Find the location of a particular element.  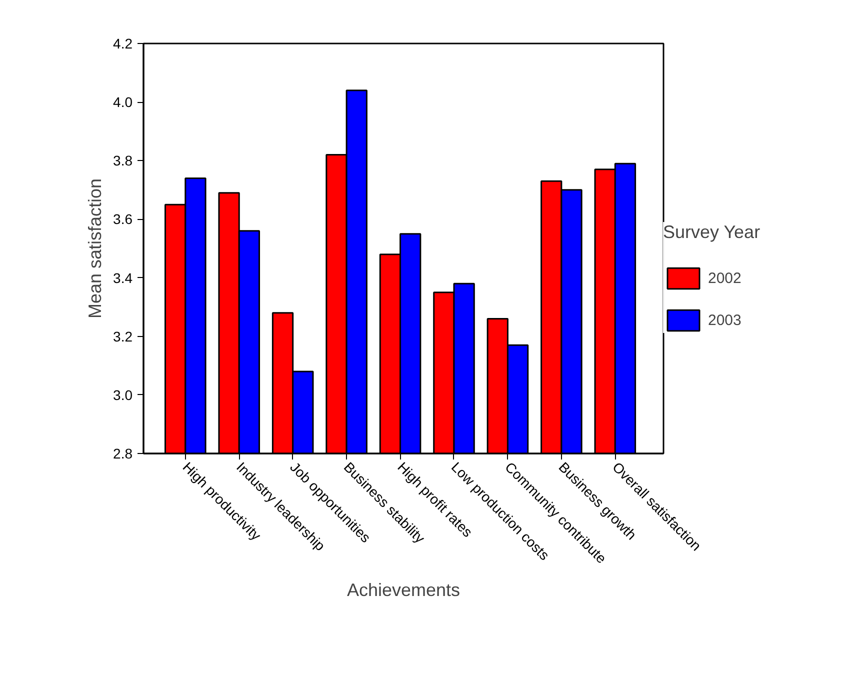

y-tick-label: 2.8 is located at coordinates (123, 454).